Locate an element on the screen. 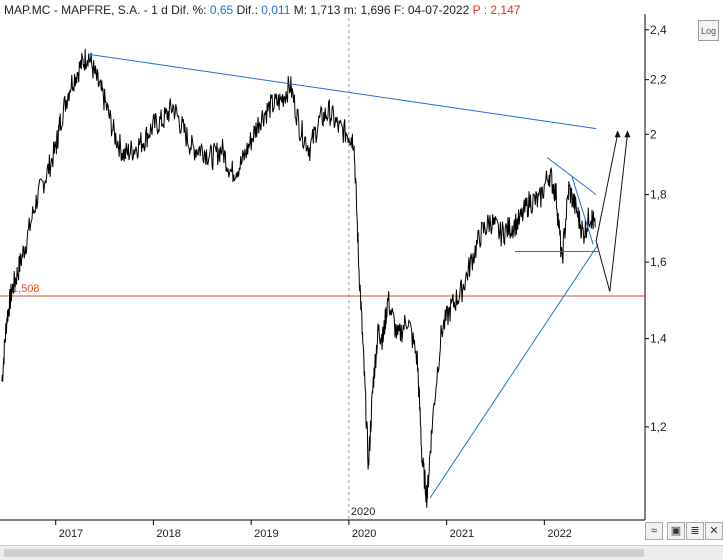  y-tick-label: 1,4 is located at coordinates (658, 339).